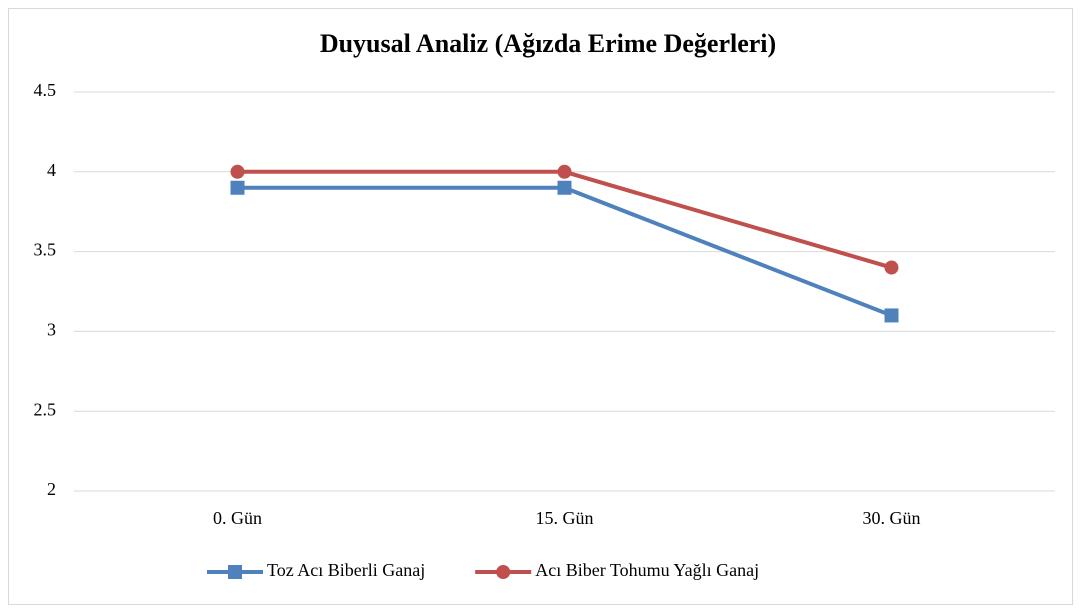 Image resolution: width=1081 pixels, height=610 pixels. I want to click on y-tick-label: 3, so click(51, 330).